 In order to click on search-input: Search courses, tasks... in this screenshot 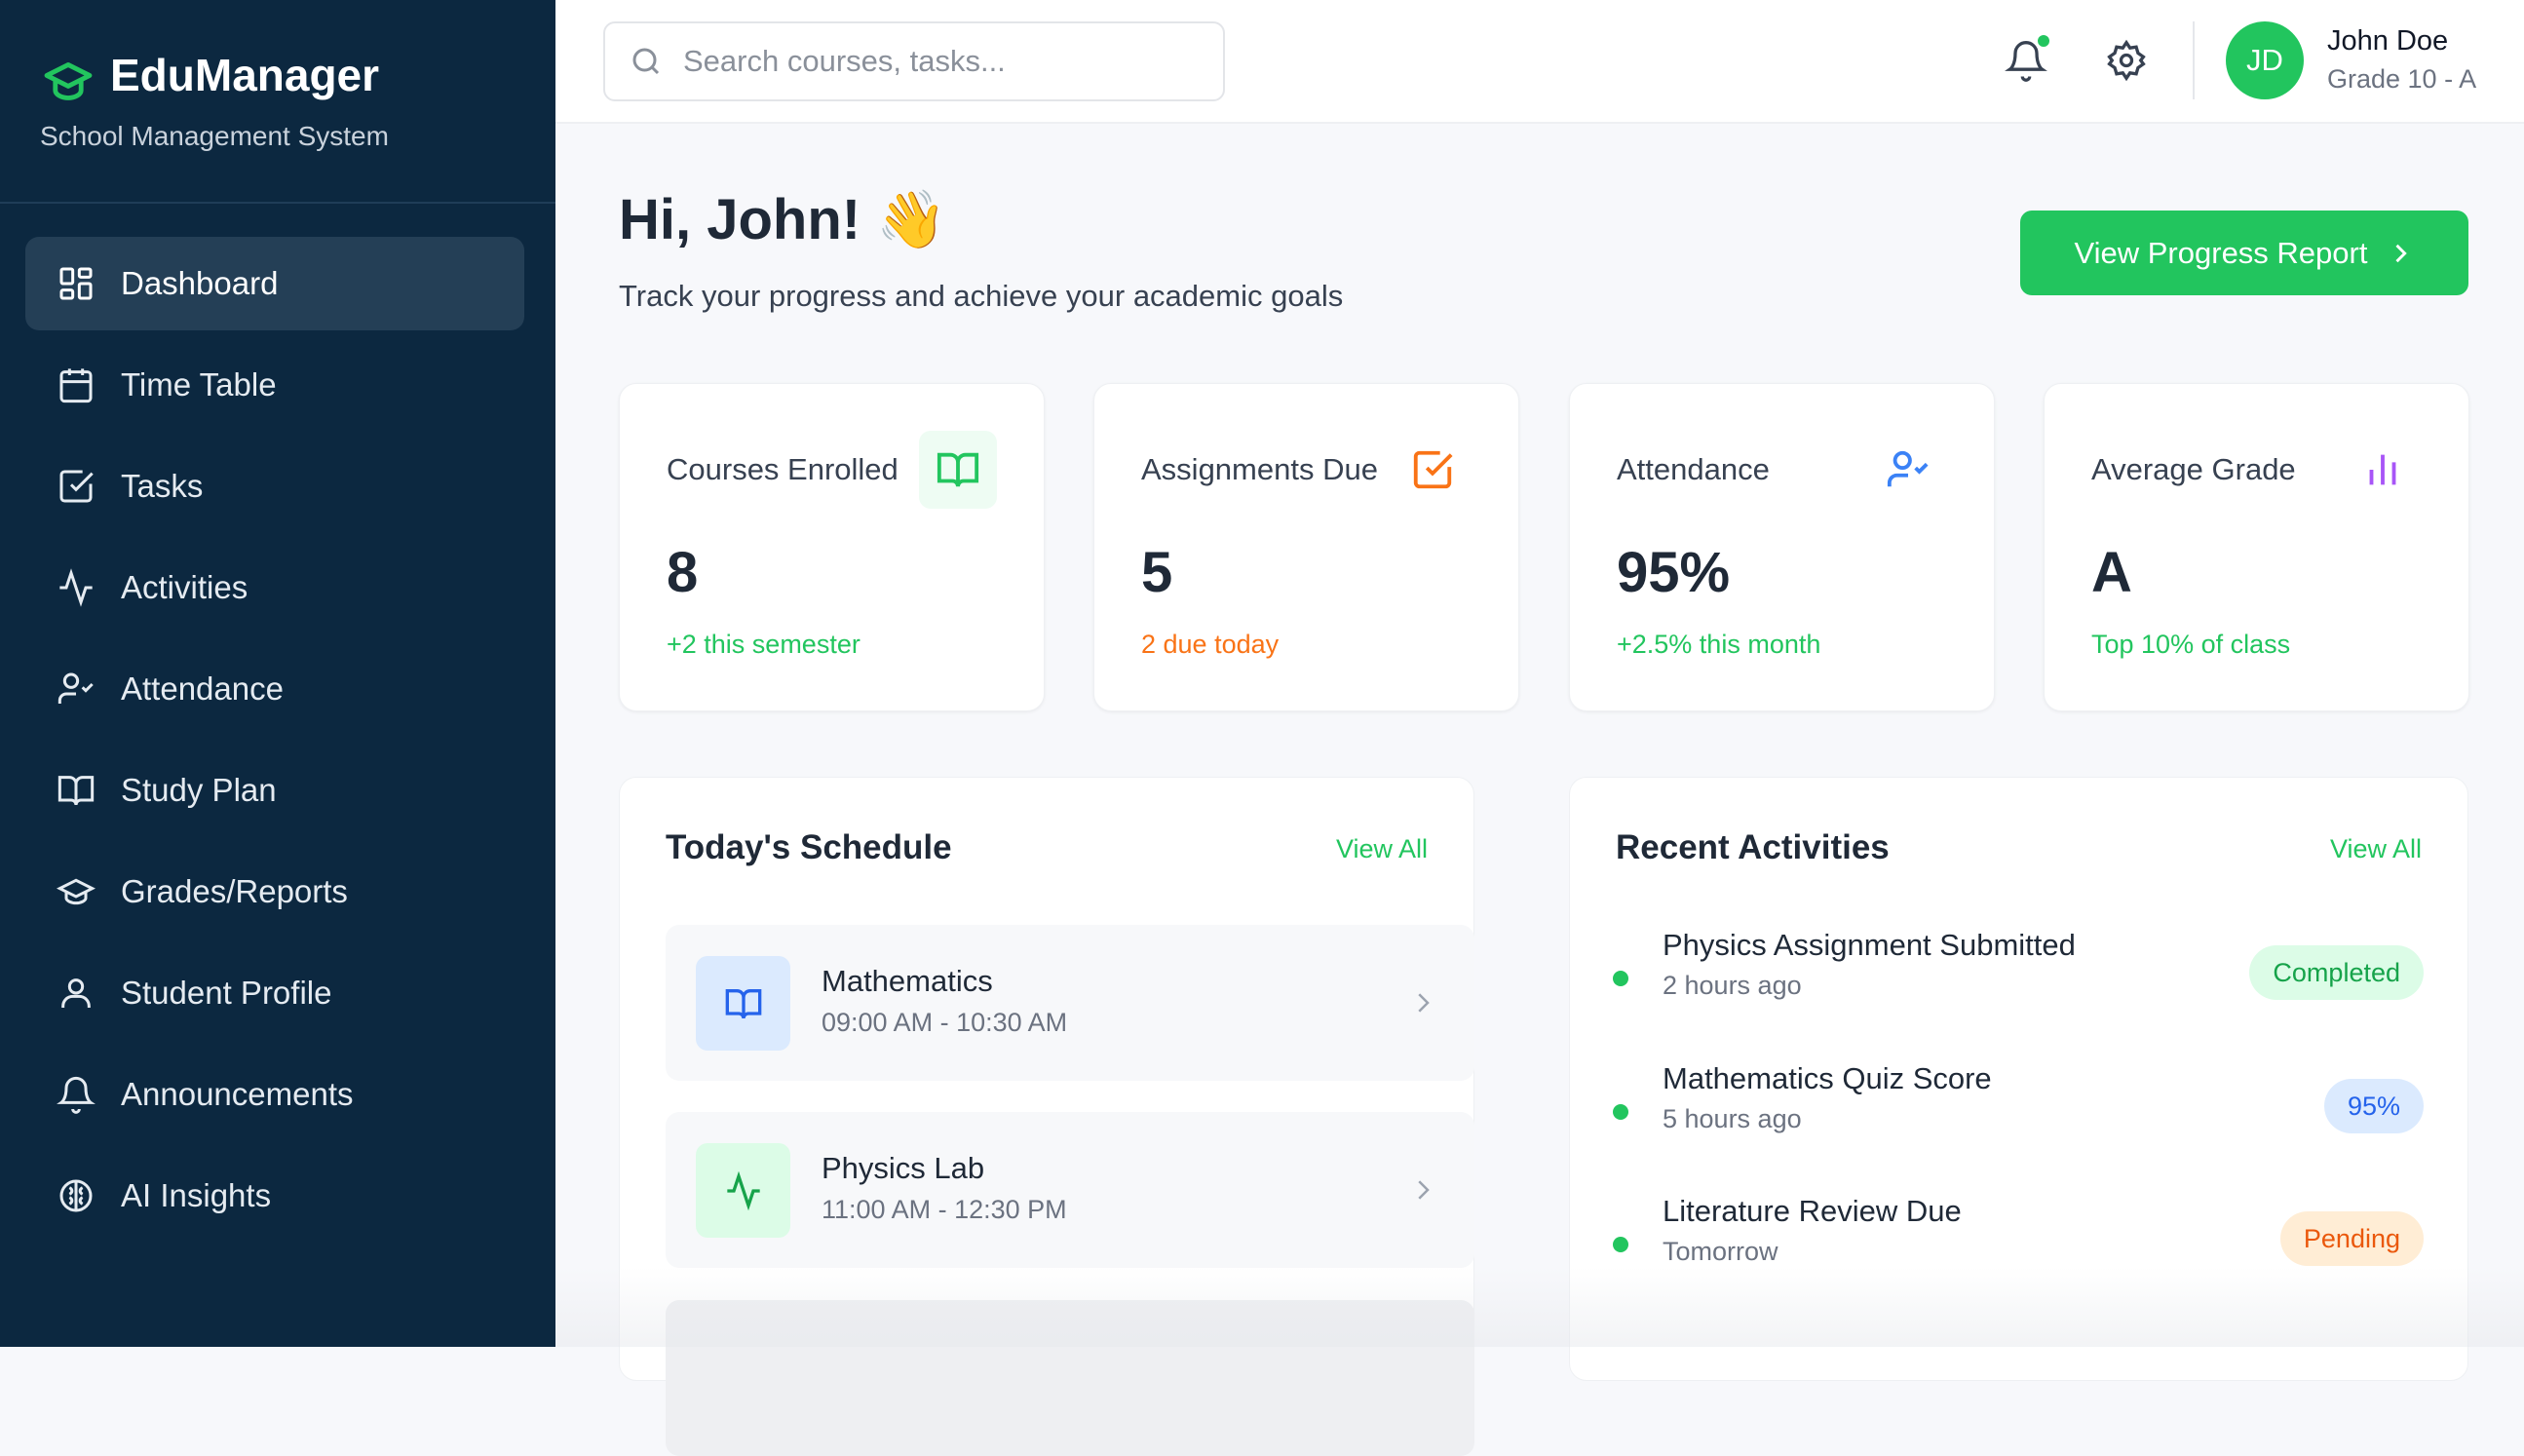, I will do `click(914, 61)`.